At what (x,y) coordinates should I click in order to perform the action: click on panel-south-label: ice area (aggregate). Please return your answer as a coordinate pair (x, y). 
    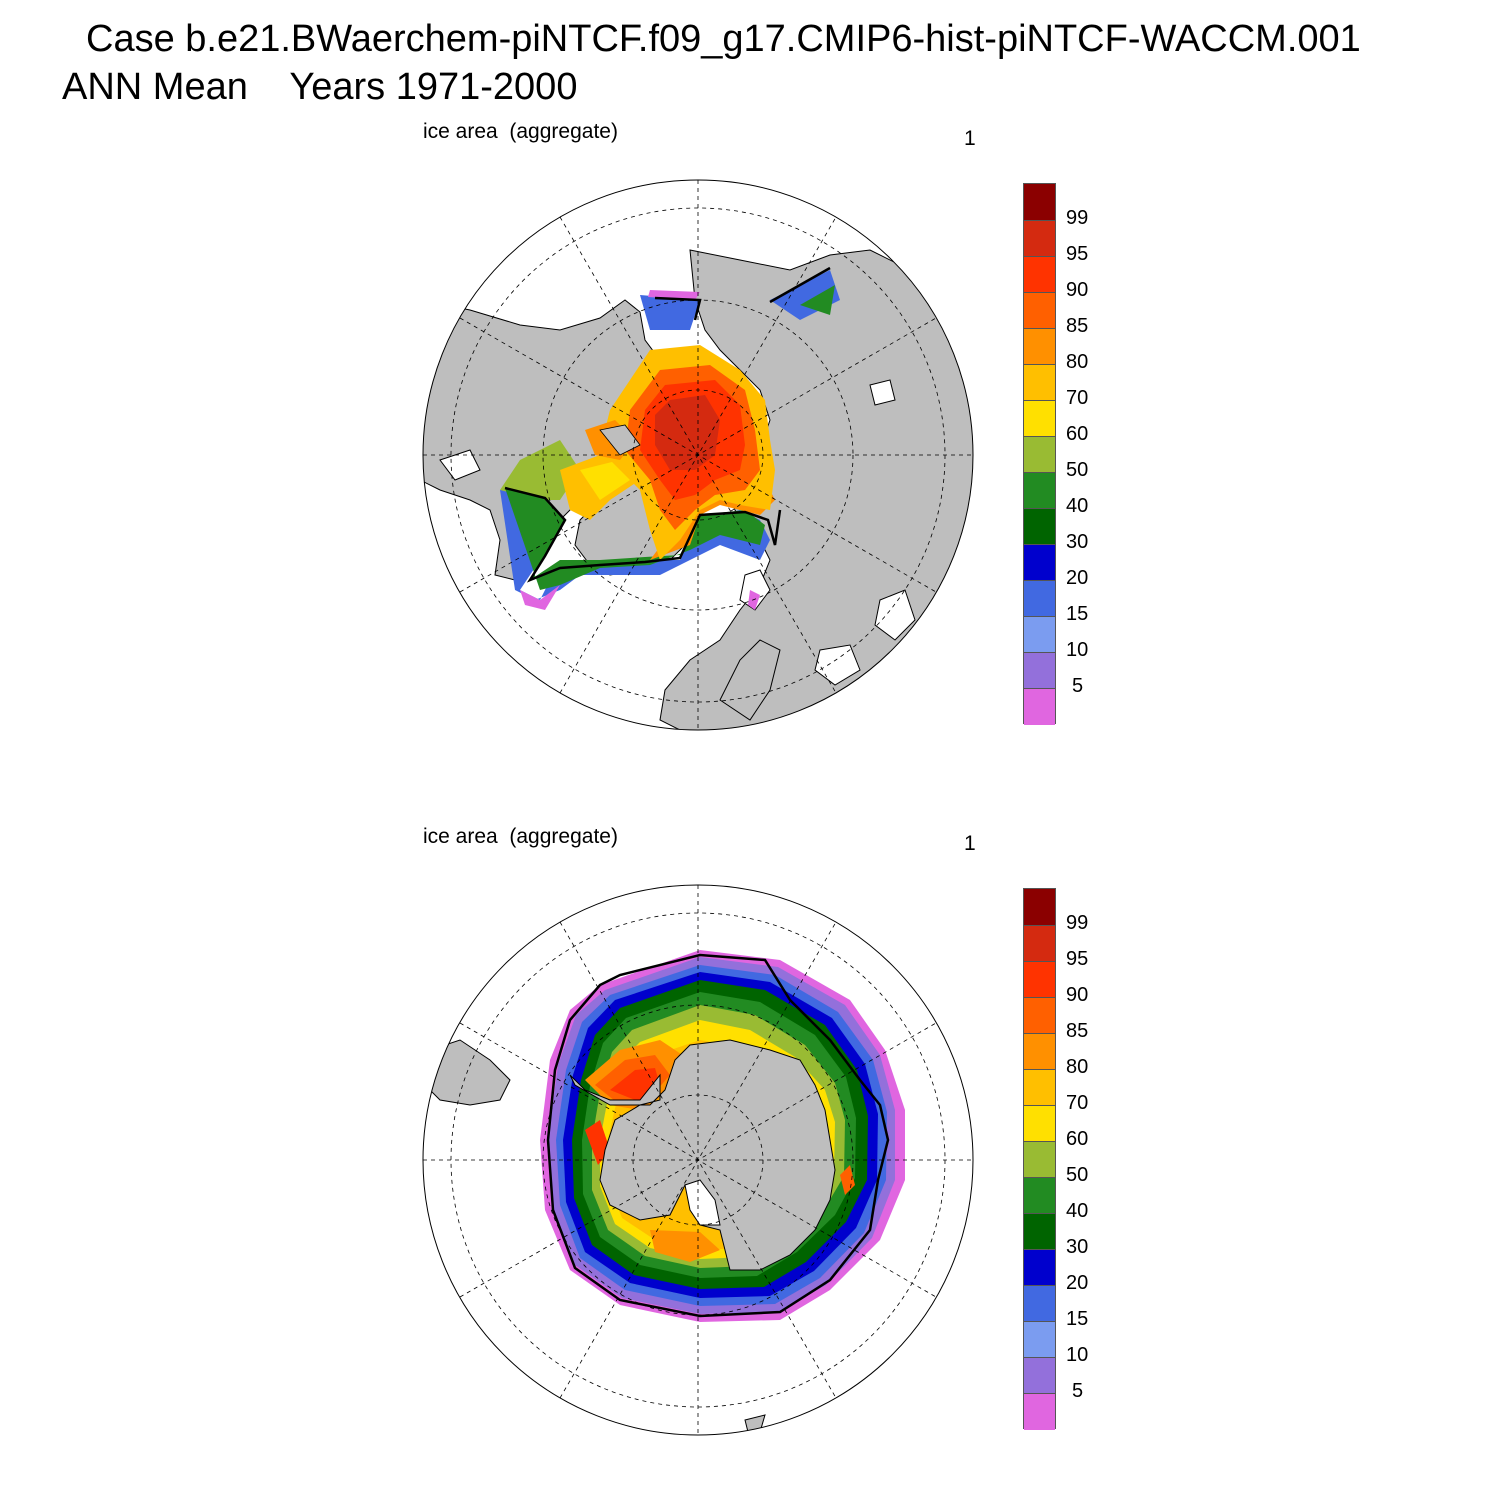
    Looking at the image, I should click on (520, 836).